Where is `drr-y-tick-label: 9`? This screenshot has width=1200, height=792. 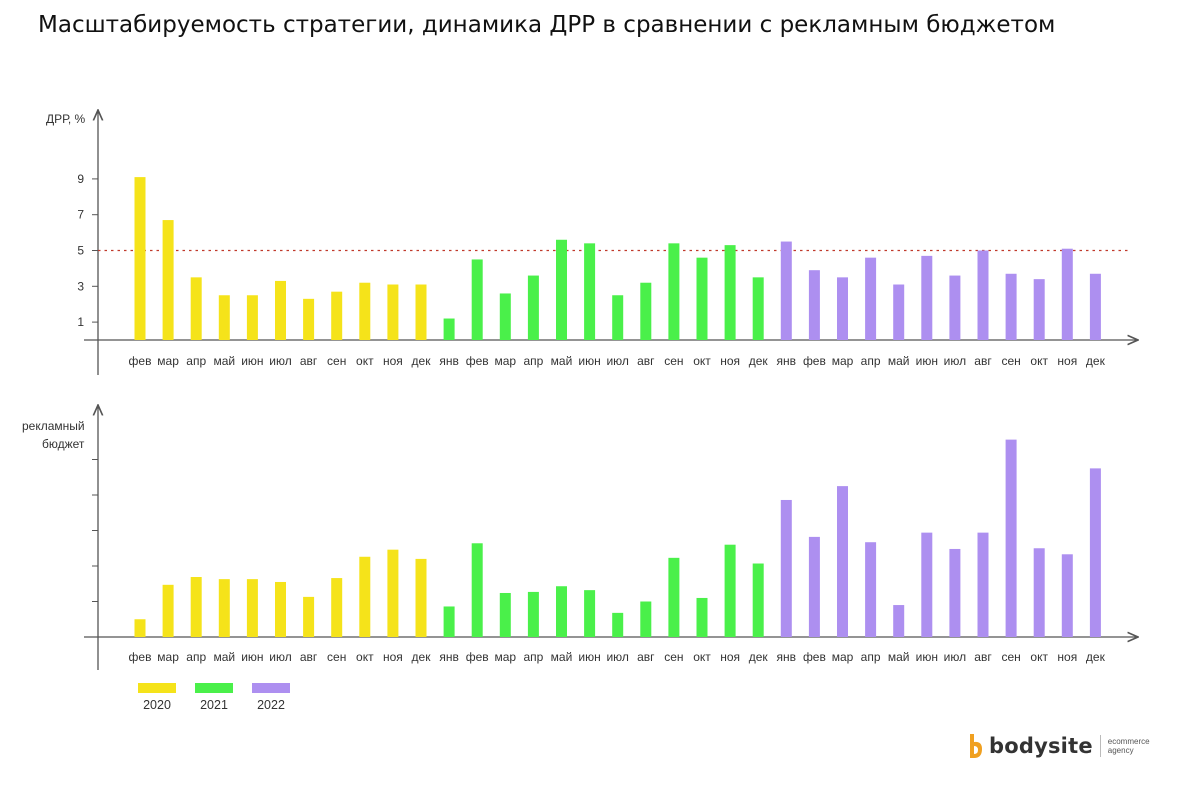 drr-y-tick-label: 9 is located at coordinates (80, 179).